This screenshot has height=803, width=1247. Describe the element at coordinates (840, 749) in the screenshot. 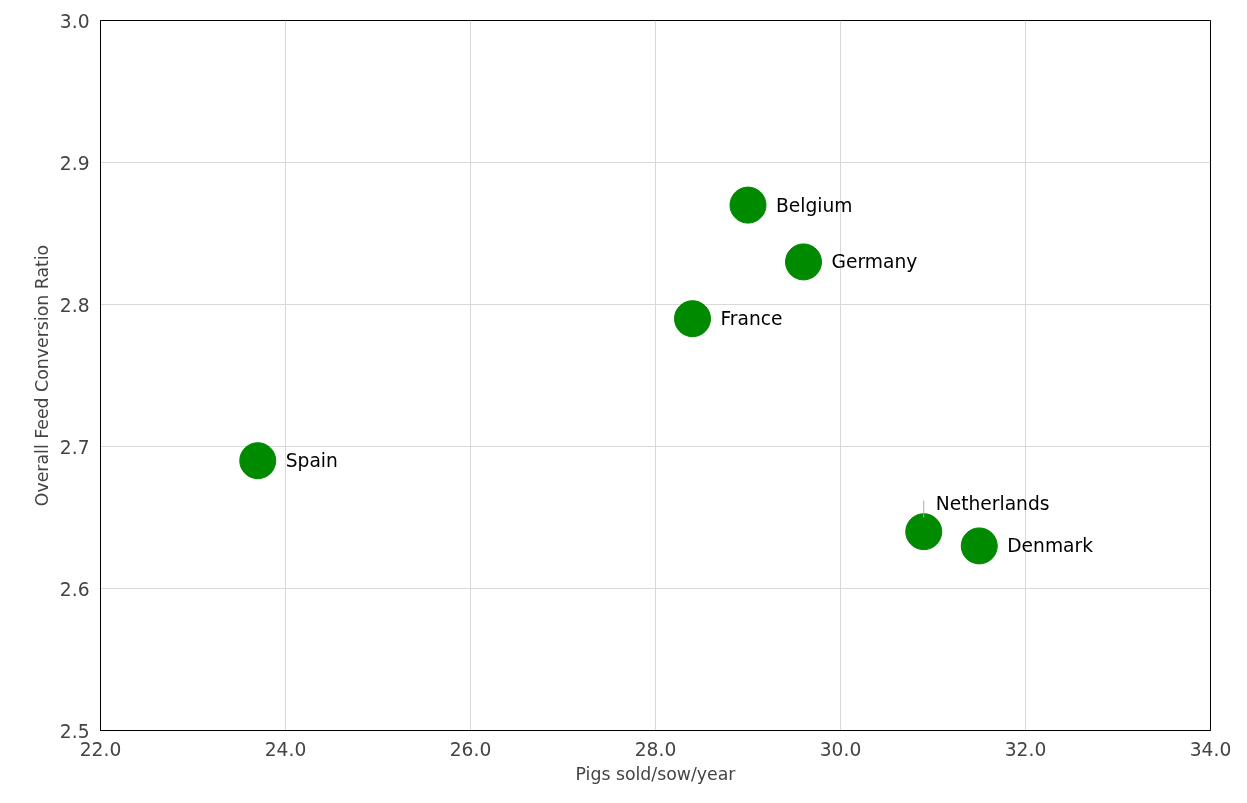

I see `x-tick-label: 30.0` at that location.